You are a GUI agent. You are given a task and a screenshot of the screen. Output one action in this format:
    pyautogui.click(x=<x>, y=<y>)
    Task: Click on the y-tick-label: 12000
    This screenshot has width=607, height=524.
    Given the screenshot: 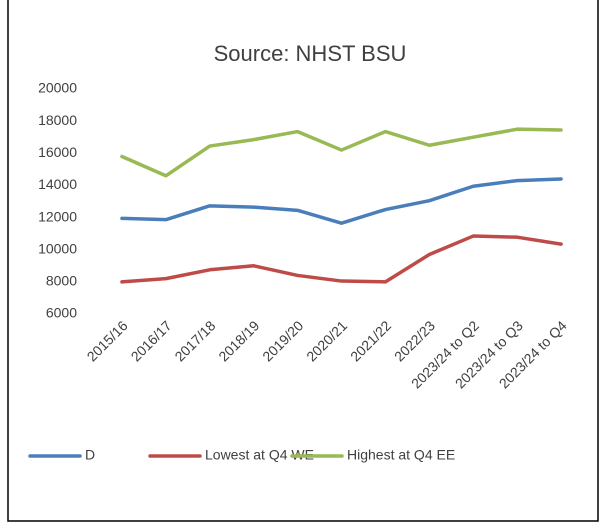 What is the action you would take?
    pyautogui.click(x=57, y=216)
    